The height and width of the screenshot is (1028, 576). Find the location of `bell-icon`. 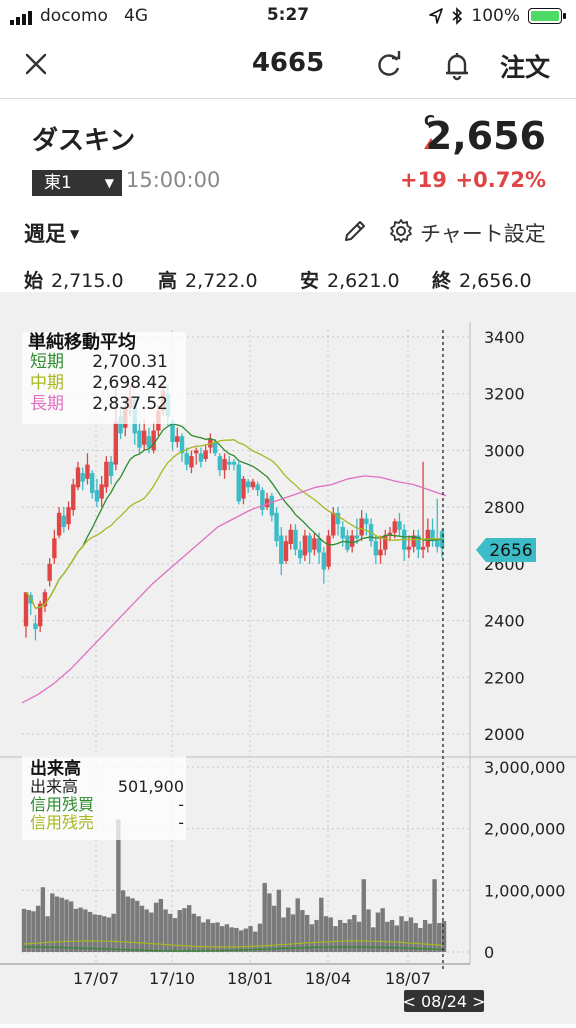

bell-icon is located at coordinates (457, 65).